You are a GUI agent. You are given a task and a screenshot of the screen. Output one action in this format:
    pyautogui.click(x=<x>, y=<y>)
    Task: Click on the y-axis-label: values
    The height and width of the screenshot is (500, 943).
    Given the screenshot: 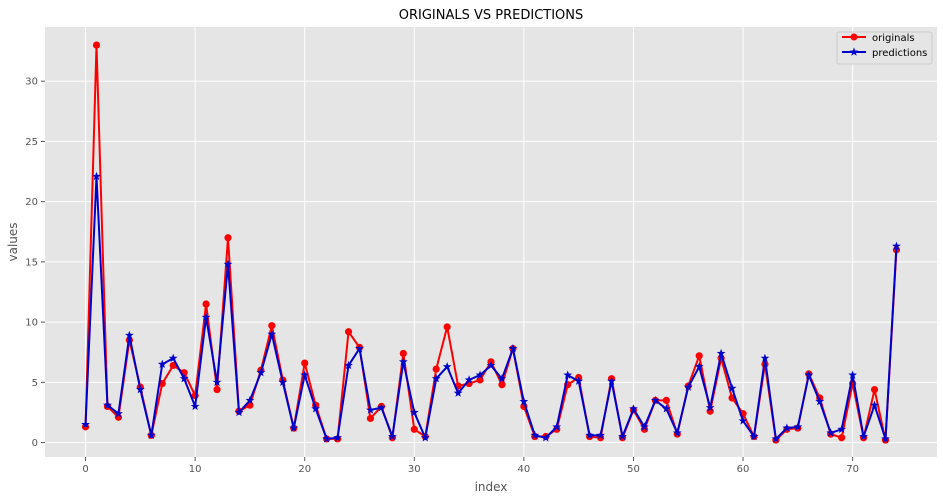 What is the action you would take?
    pyautogui.click(x=13, y=241)
    